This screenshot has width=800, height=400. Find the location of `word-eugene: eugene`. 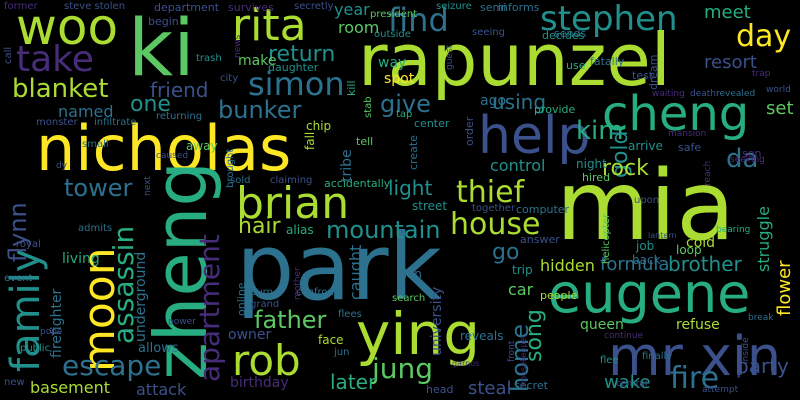

word-eugene: eugene is located at coordinates (649, 293).